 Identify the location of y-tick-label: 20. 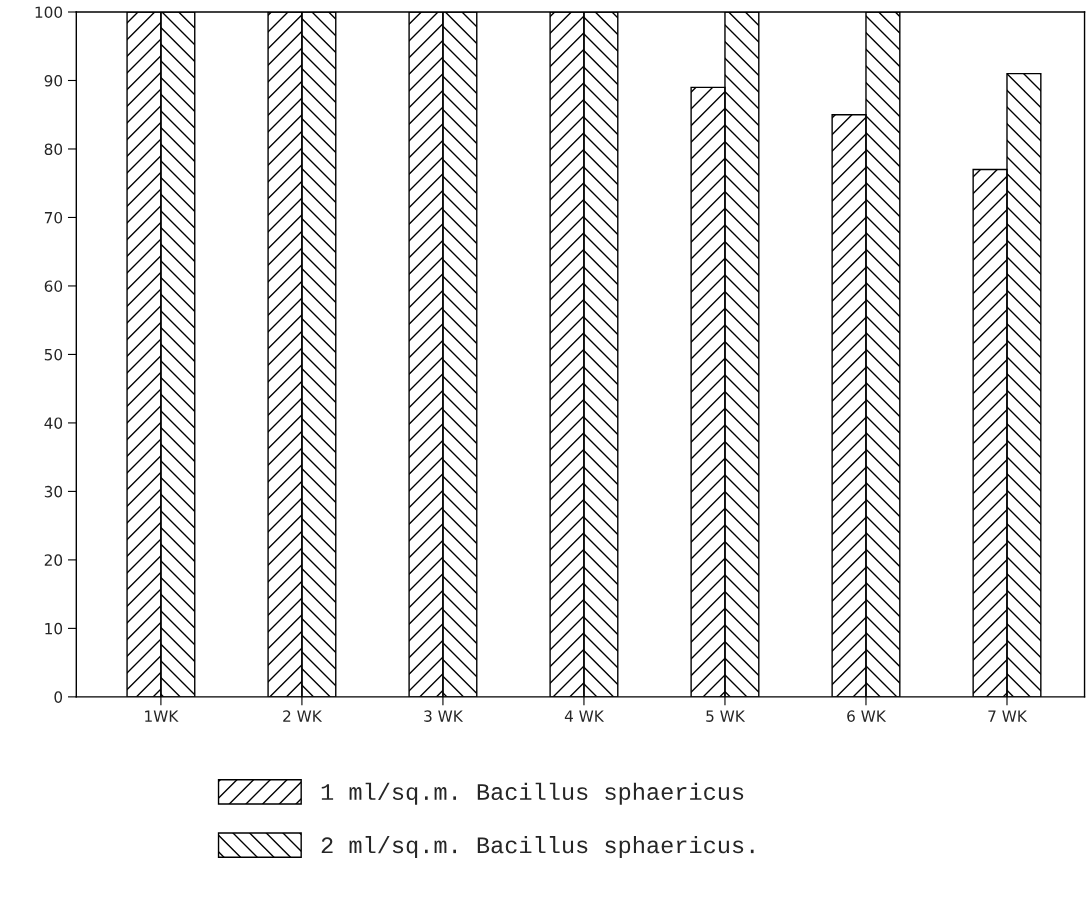
(53, 560).